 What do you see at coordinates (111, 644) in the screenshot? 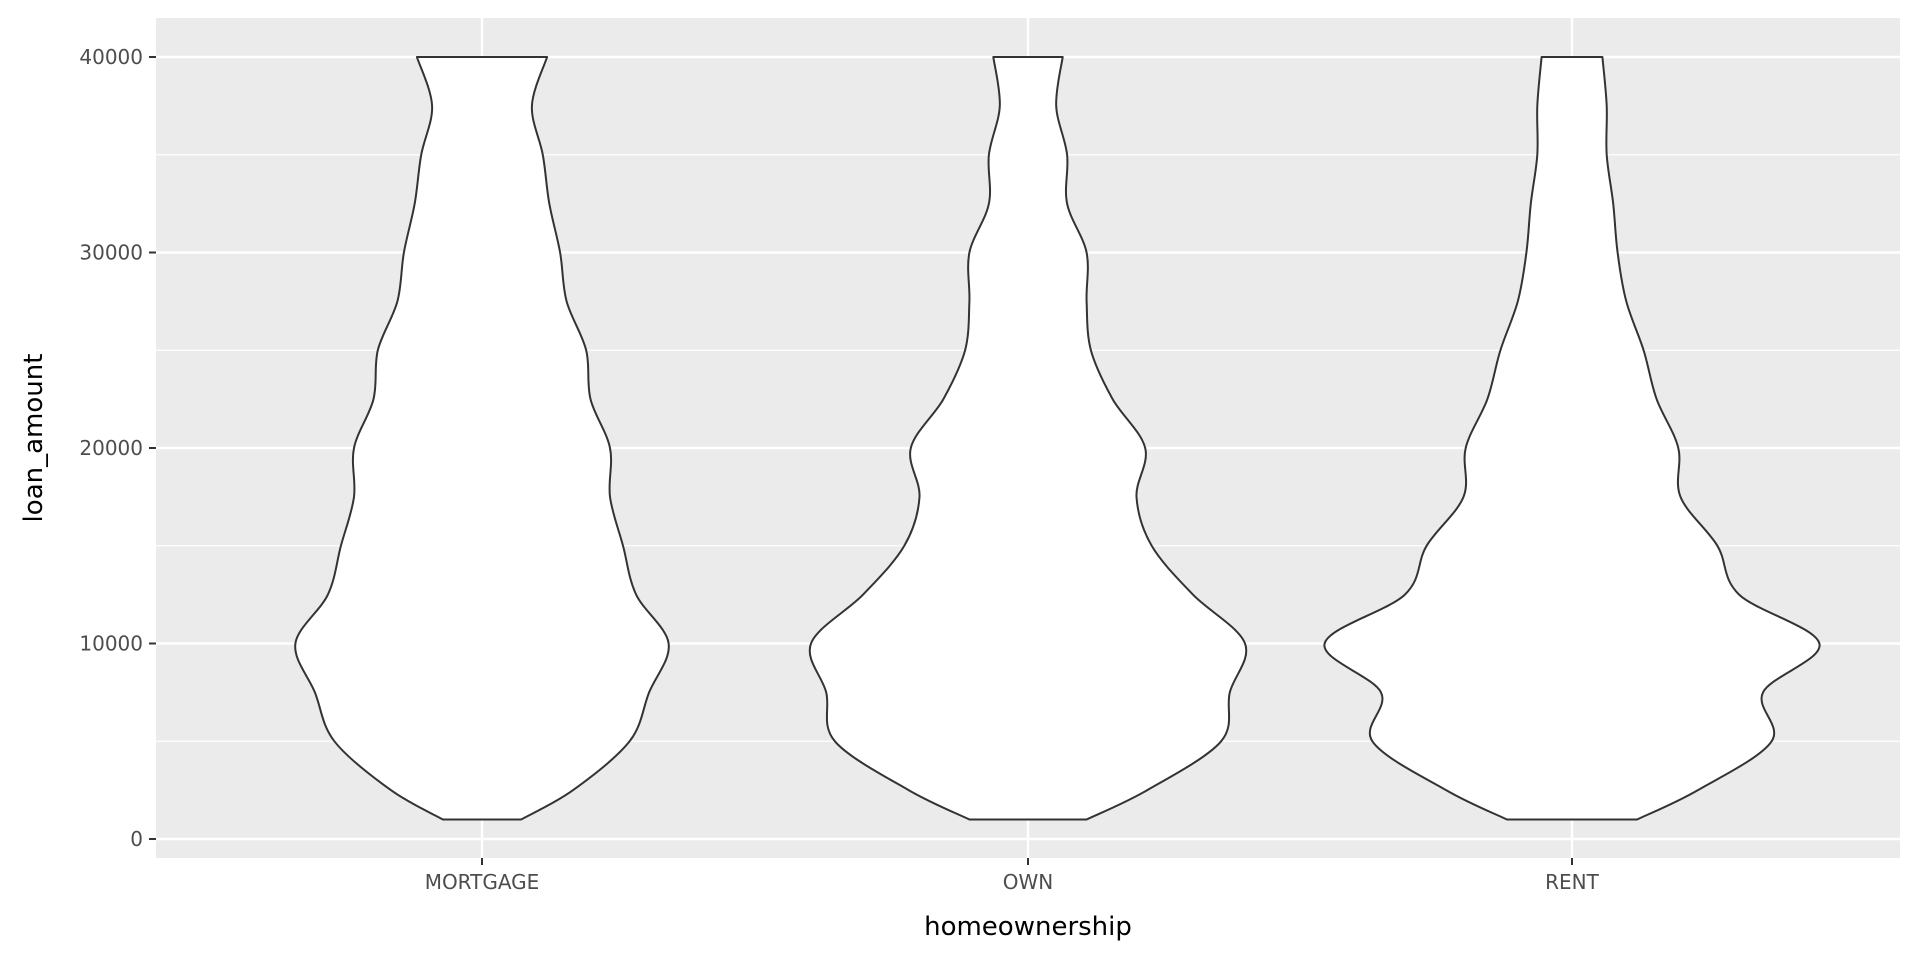
I see `y-tick-label: 10000` at bounding box center [111, 644].